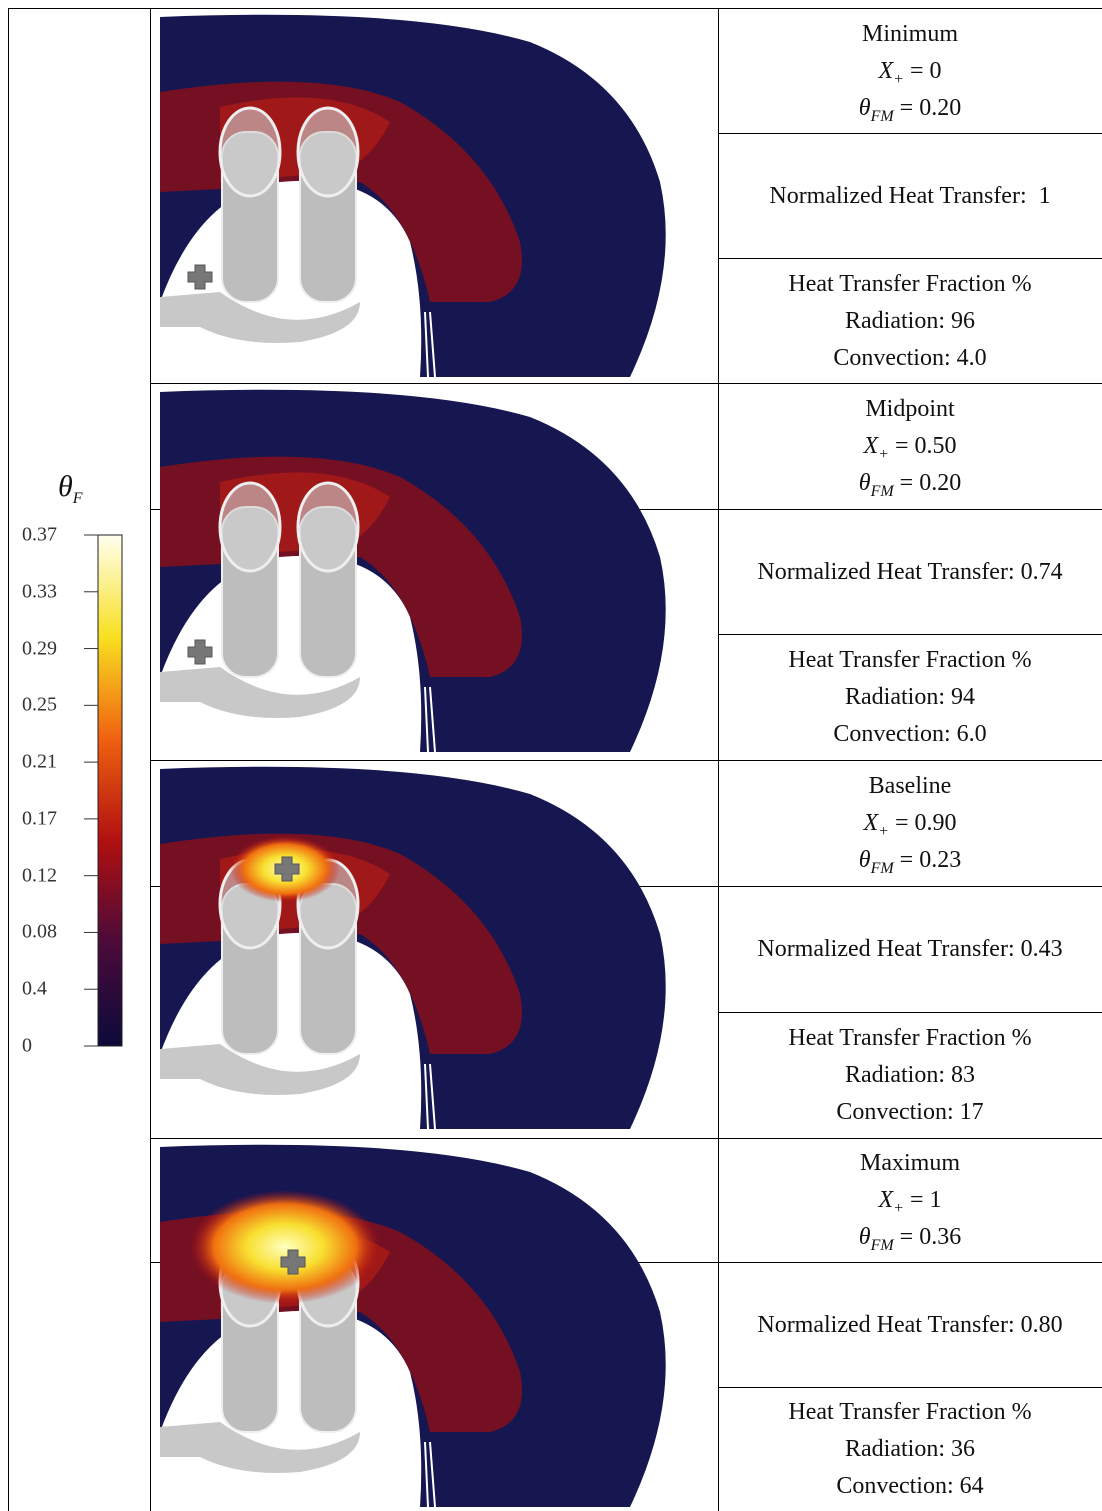 The image size is (1102, 1511). What do you see at coordinates (910, 195) in the screenshot?
I see `normalized-heat-transfer: Normalized Heat Transfer: 1` at bounding box center [910, 195].